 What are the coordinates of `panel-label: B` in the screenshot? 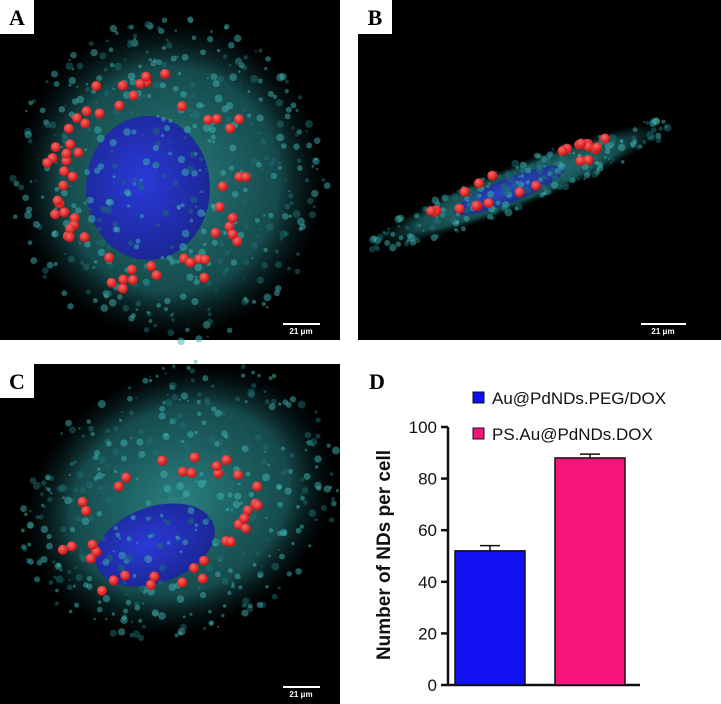 It's located at (375, 17).